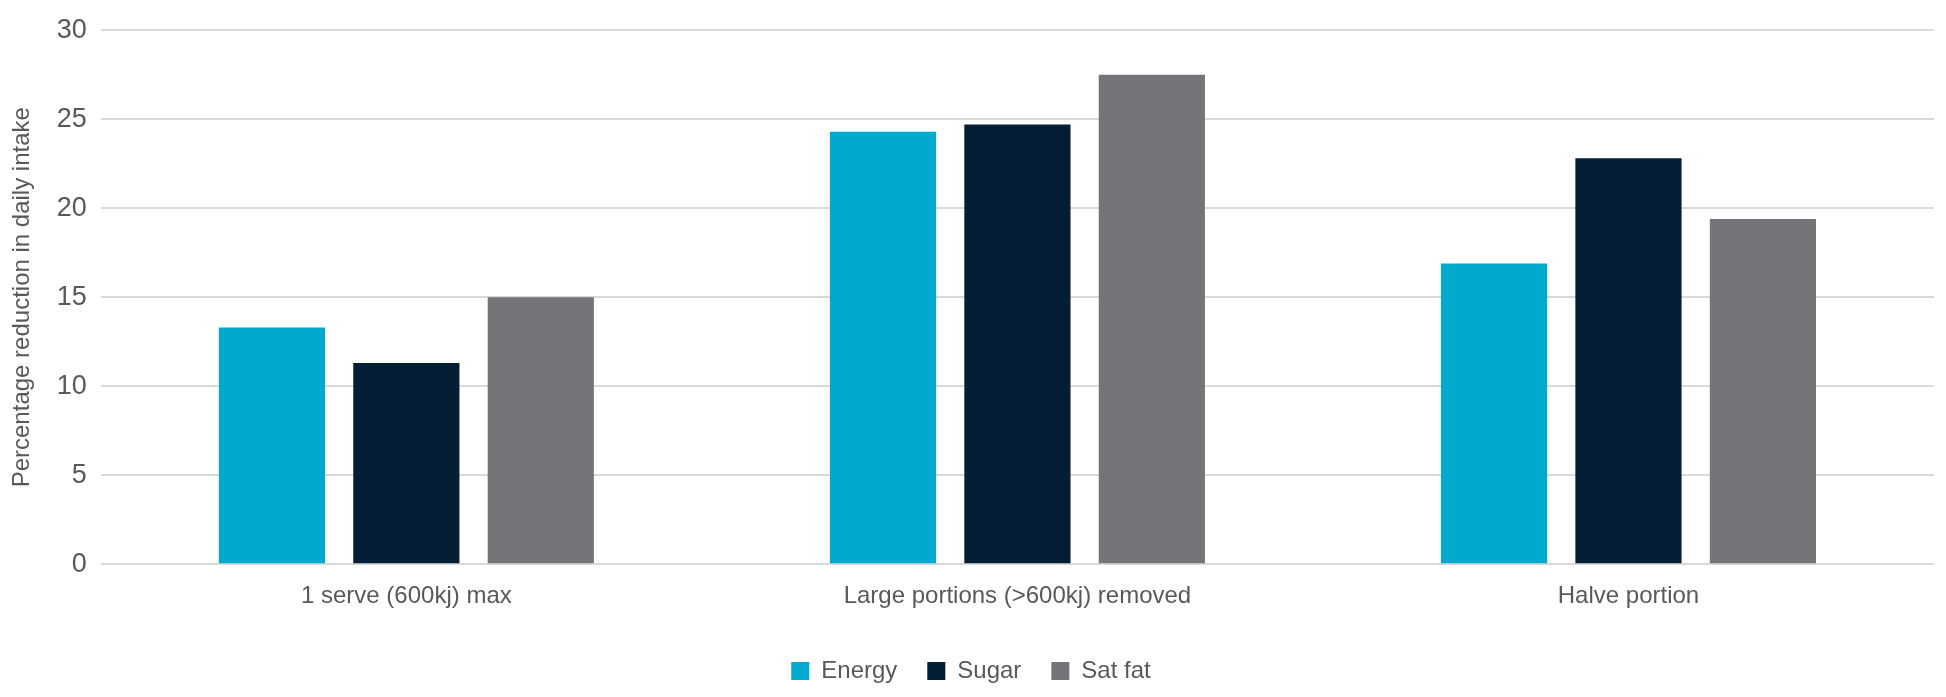 Image resolution: width=1946 pixels, height=697 pixels. Describe the element at coordinates (71, 295) in the screenshot. I see `y-tick-label: 15` at that location.